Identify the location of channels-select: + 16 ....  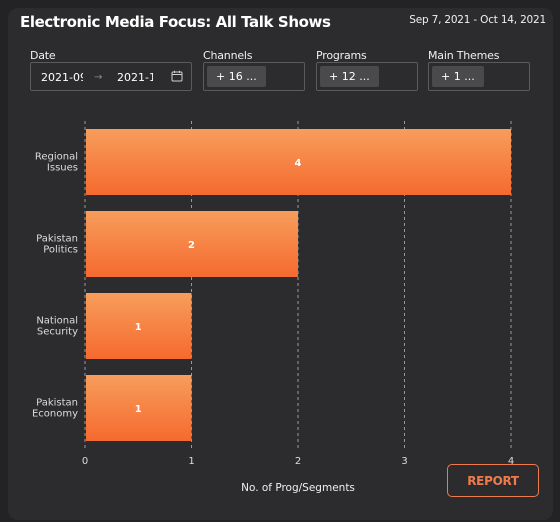
(254, 76).